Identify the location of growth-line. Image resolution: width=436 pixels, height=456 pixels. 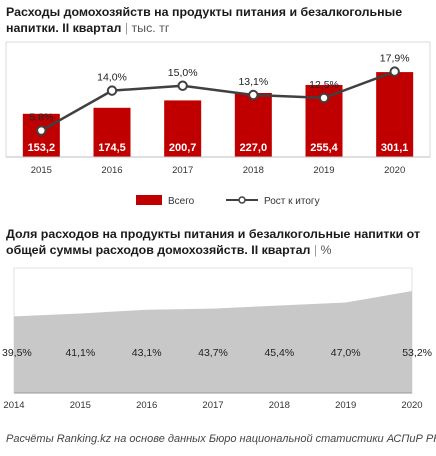
(218, 101).